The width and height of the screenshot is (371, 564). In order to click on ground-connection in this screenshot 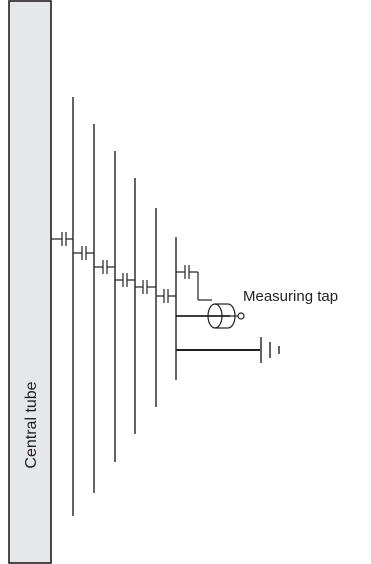, I will do `click(228, 350)`.